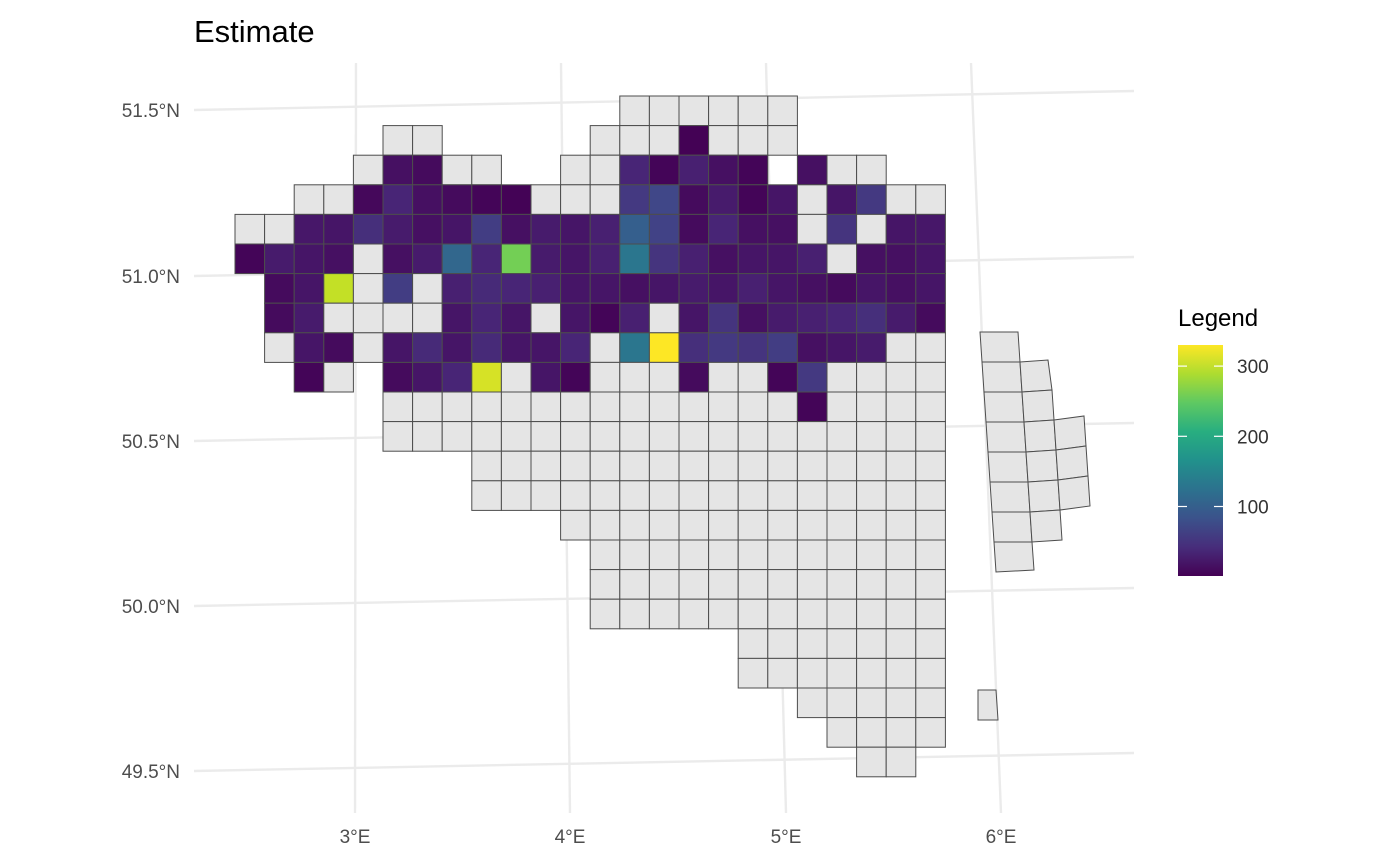 The width and height of the screenshot is (1400, 865). I want to click on legend: Legend 100 200 300, so click(1223, 440).